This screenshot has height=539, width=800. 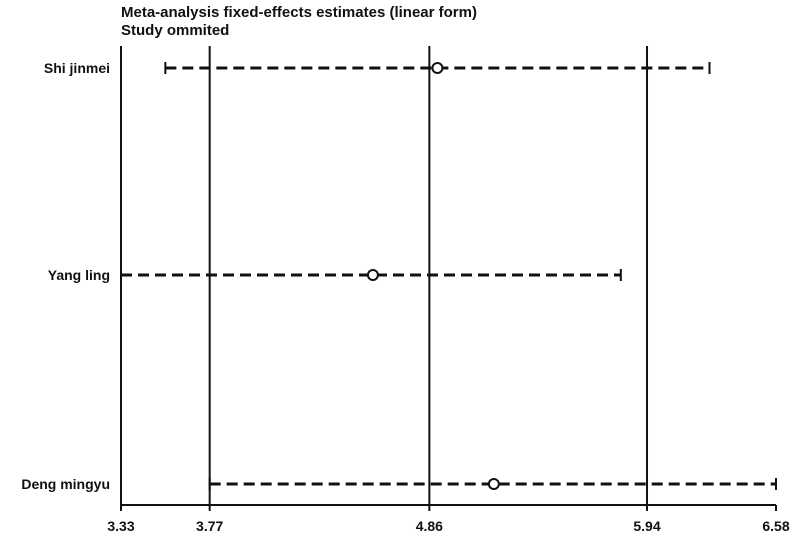 I want to click on study-row-shi-jinmei: Shi jinmei, so click(x=377, y=68).